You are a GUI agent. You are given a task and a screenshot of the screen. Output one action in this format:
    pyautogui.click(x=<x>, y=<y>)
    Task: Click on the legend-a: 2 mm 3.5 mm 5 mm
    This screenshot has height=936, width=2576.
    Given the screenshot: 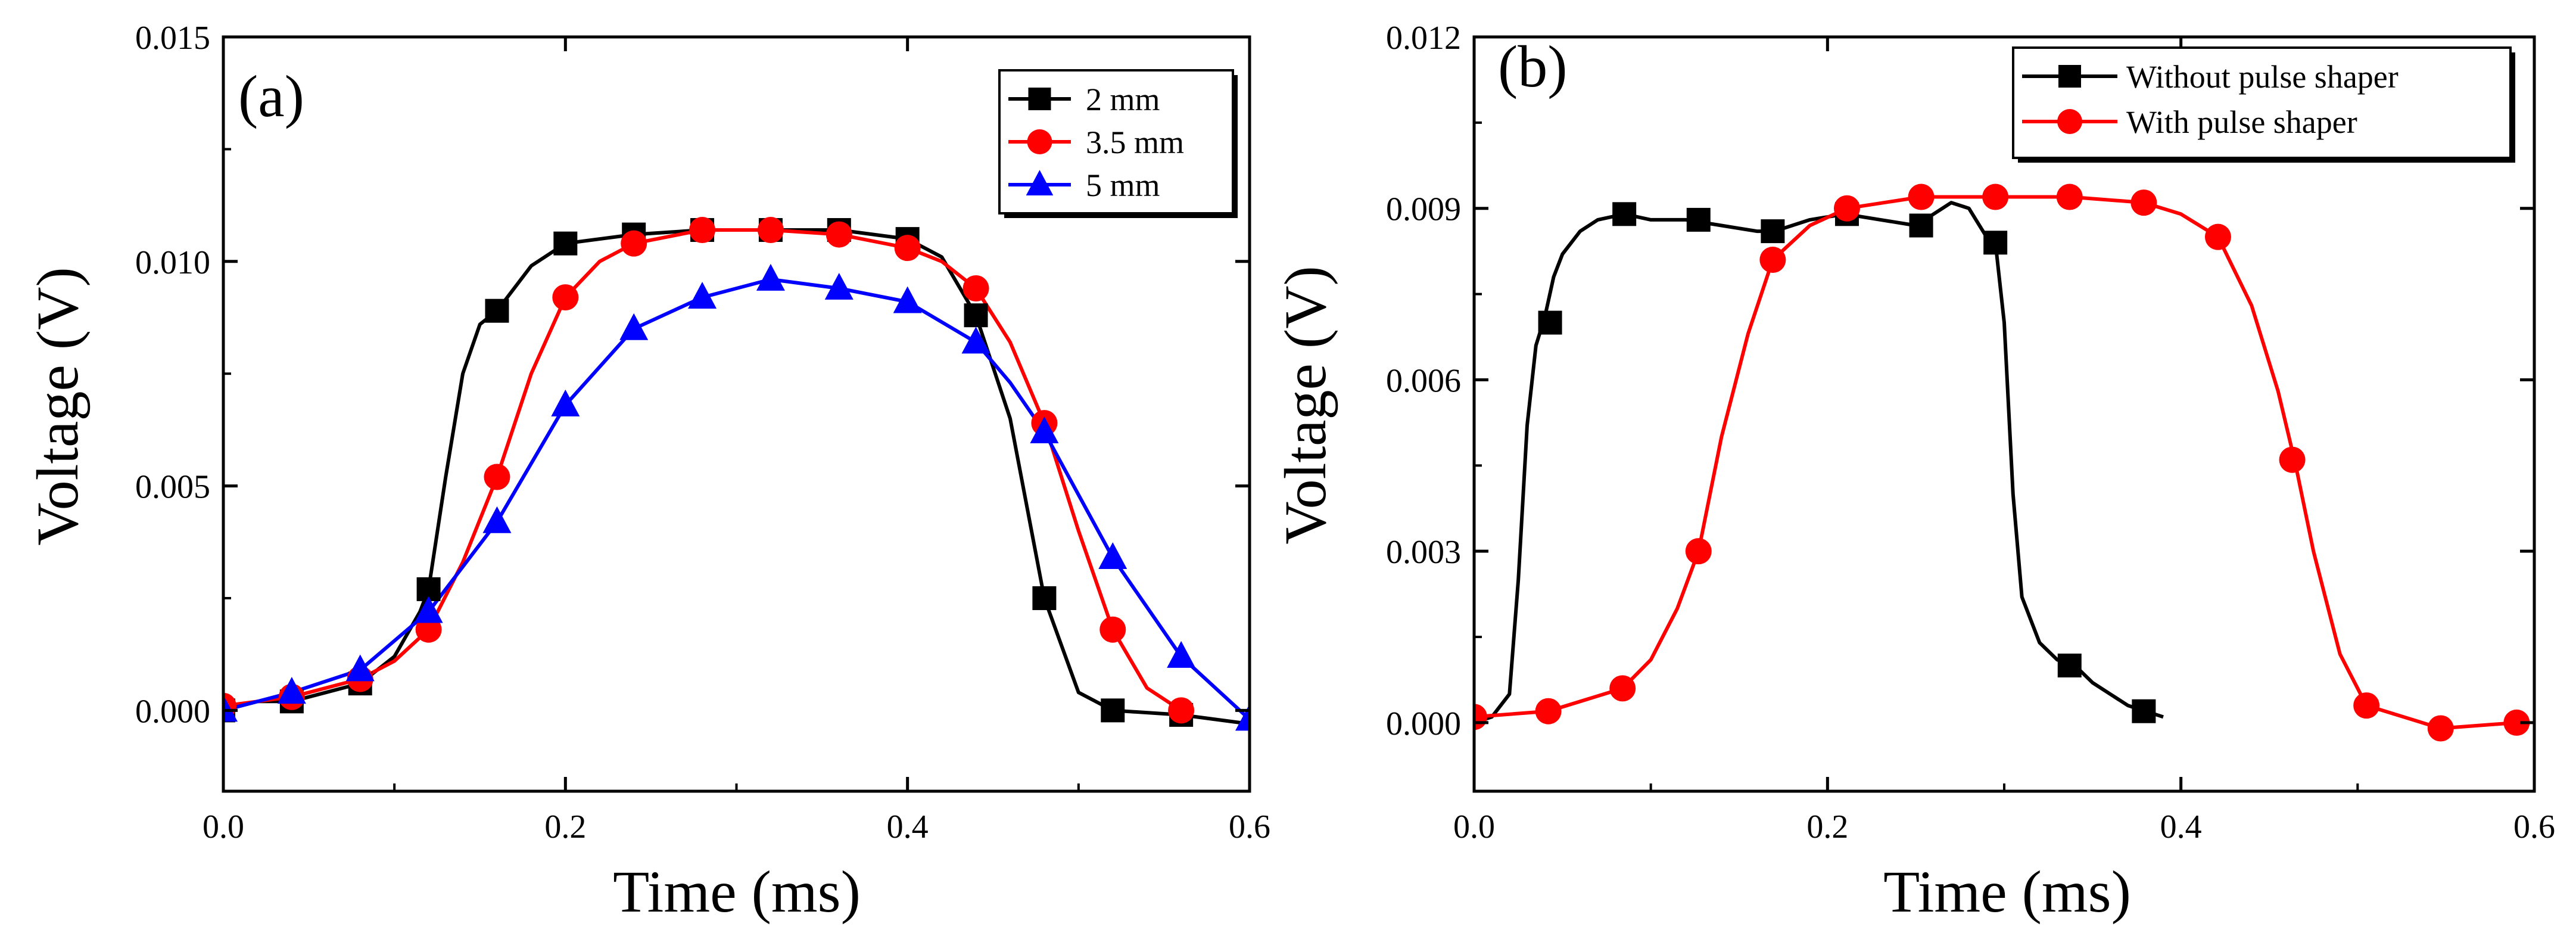 What is the action you would take?
    pyautogui.click(x=1118, y=143)
    